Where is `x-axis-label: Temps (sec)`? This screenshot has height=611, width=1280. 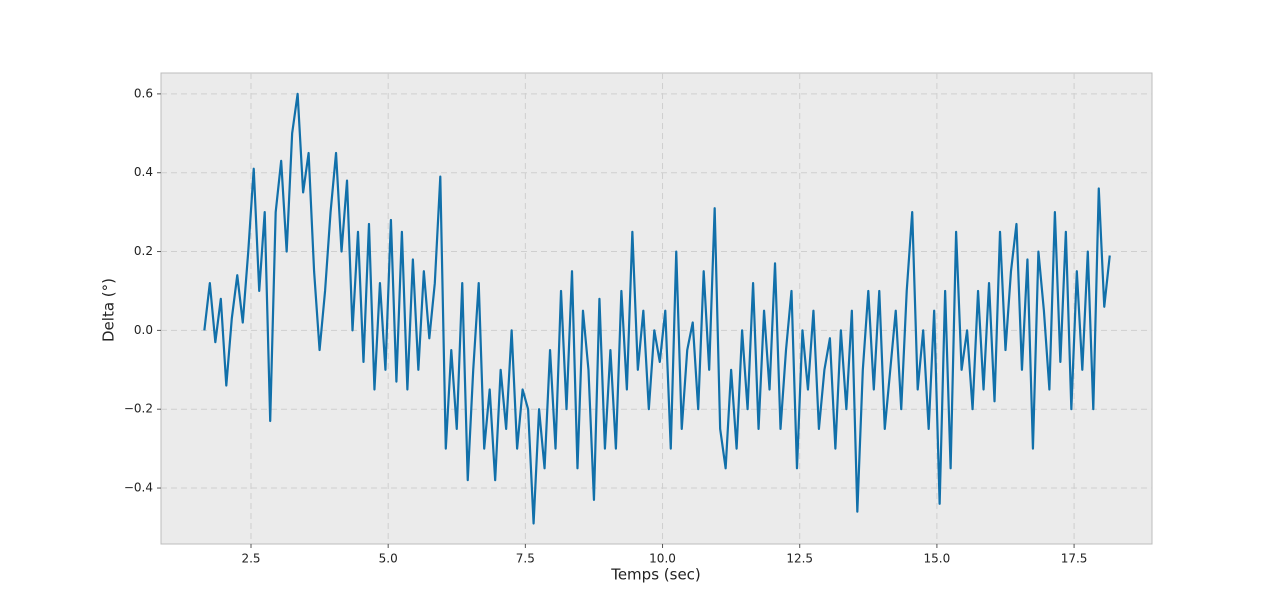 x-axis-label: Temps (sec) is located at coordinates (655, 575).